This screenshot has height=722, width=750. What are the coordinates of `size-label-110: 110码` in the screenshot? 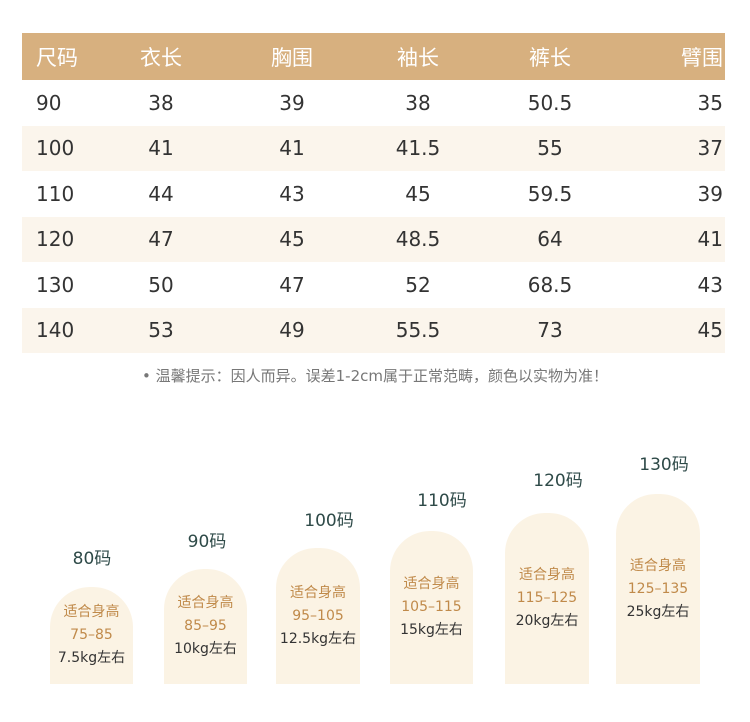 It's located at (442, 501).